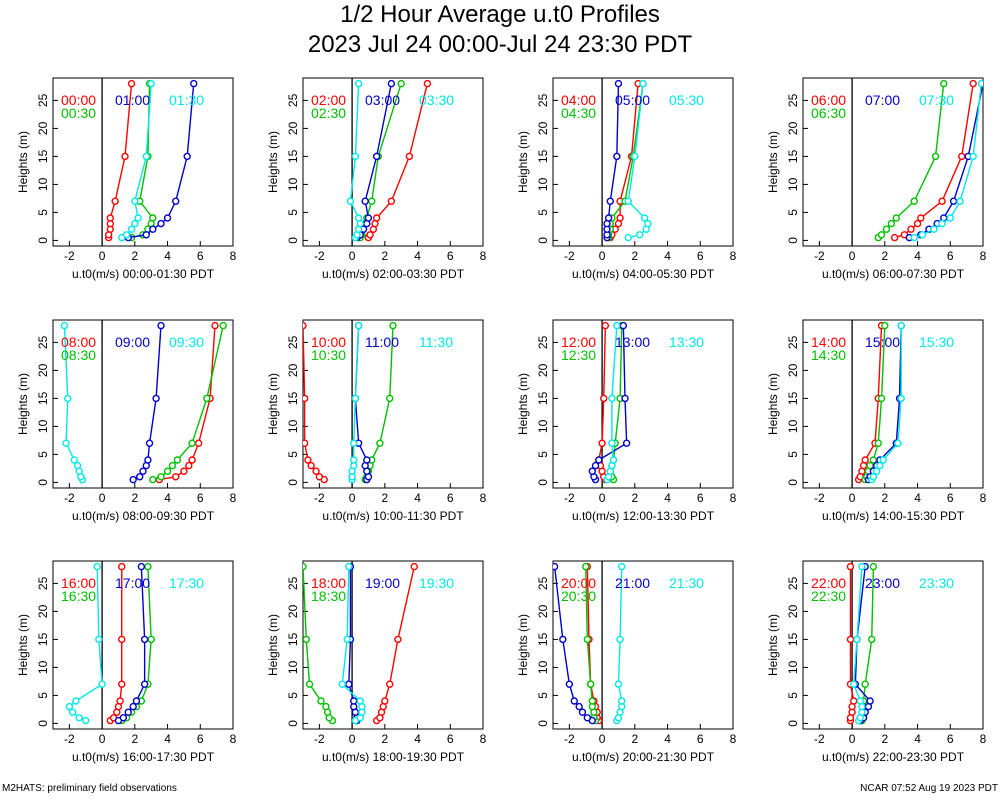 The height and width of the screenshot is (800, 1000). Describe the element at coordinates (78, 355) in the screenshot. I see `legend-label: 08:30` at that location.